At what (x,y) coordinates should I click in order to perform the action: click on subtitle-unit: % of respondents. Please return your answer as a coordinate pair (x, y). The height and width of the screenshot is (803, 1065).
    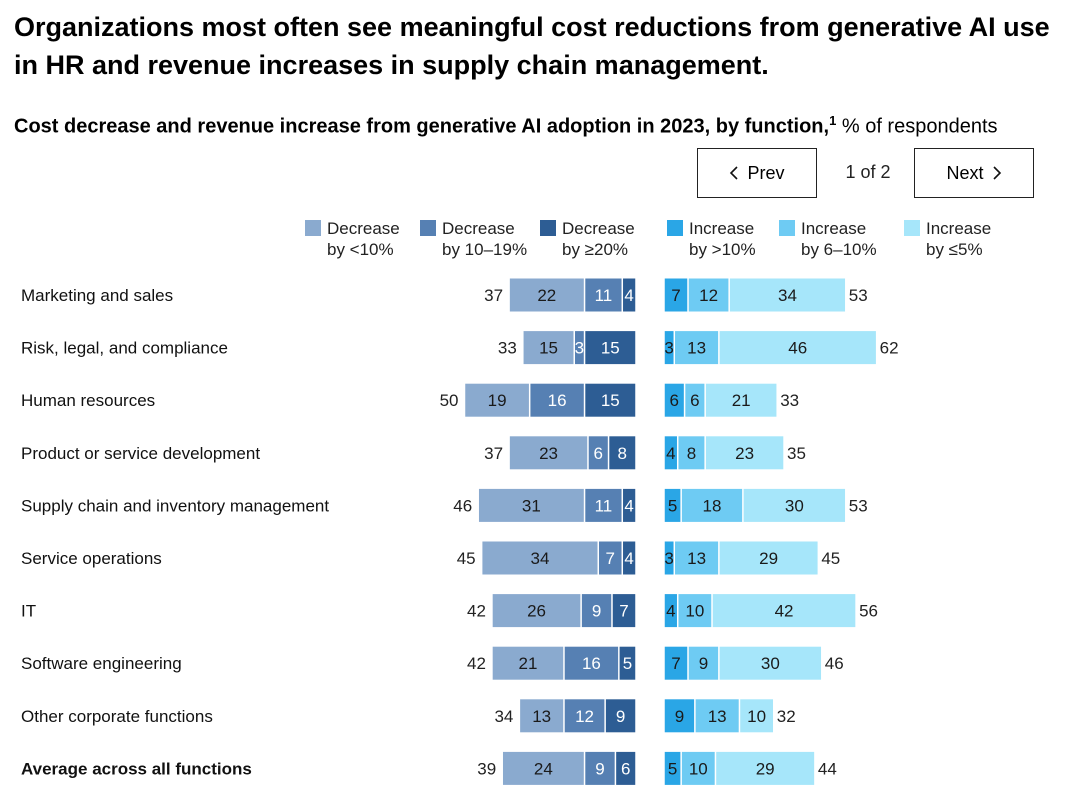
    Looking at the image, I should click on (917, 126).